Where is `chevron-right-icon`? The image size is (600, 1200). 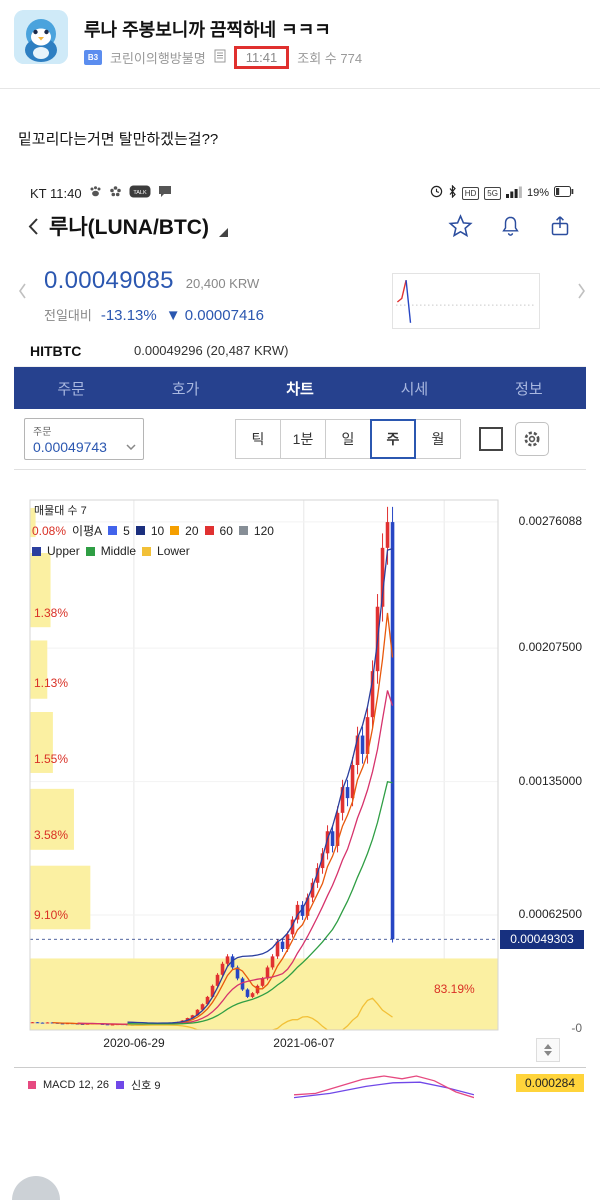 chevron-right-icon is located at coordinates (581, 291).